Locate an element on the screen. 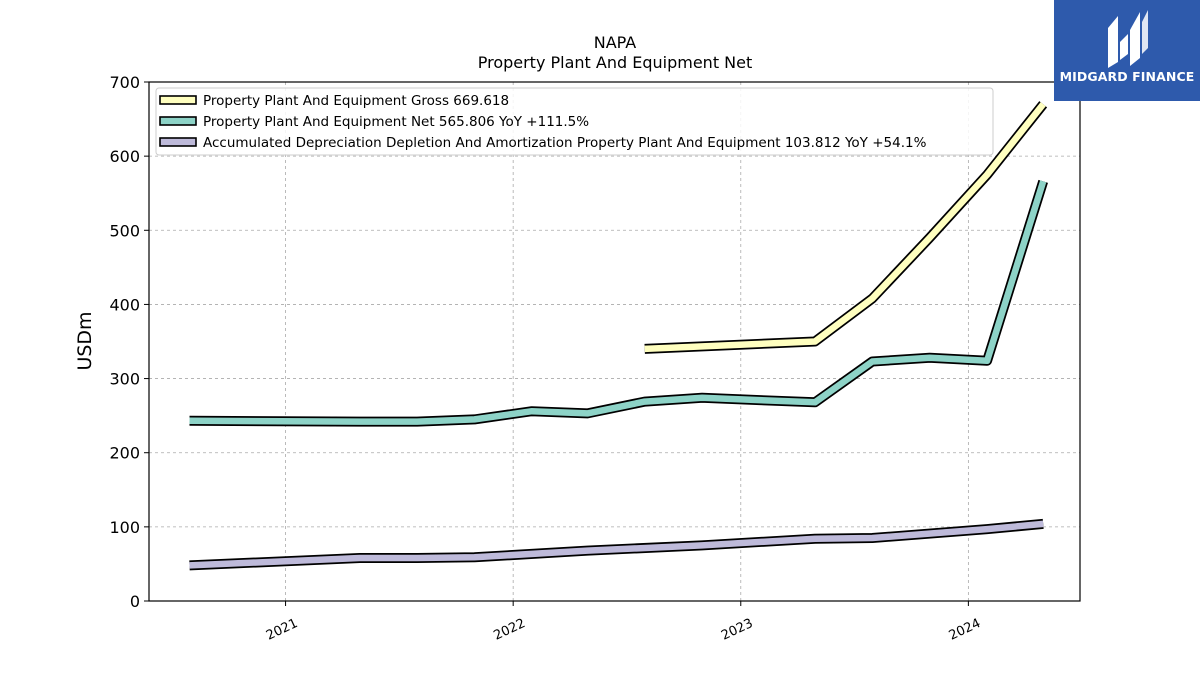  brand-name: MIDGARD FINANCE is located at coordinates (1127, 76).